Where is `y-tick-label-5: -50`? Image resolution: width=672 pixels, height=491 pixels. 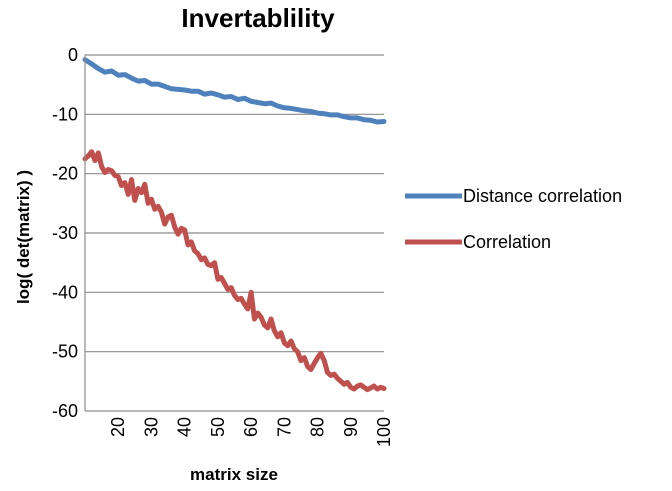 y-tick-label-5: -50 is located at coordinates (65, 352).